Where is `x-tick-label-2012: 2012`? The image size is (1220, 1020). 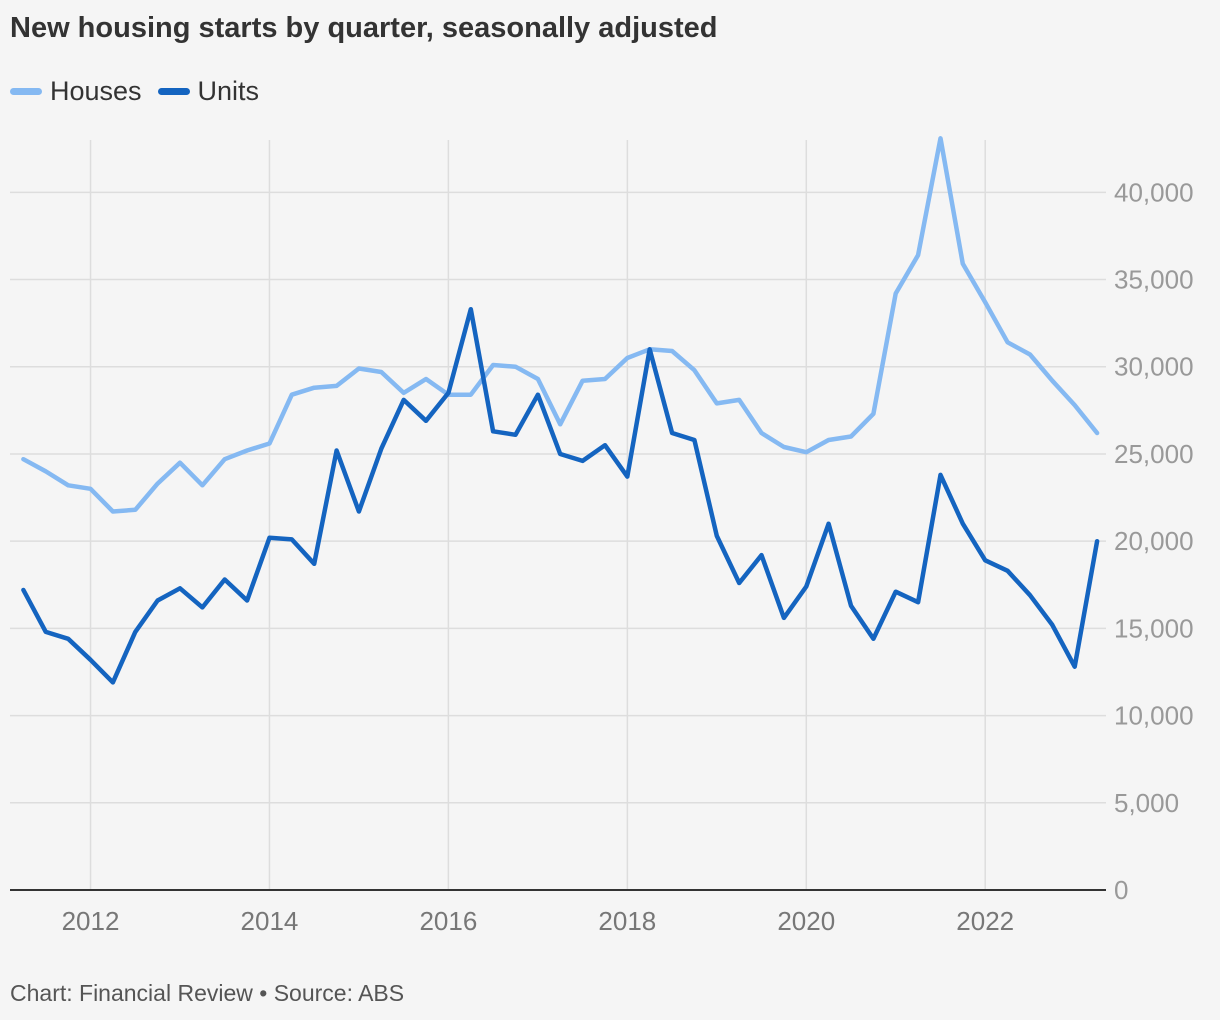 x-tick-label-2012: 2012 is located at coordinates (91, 921).